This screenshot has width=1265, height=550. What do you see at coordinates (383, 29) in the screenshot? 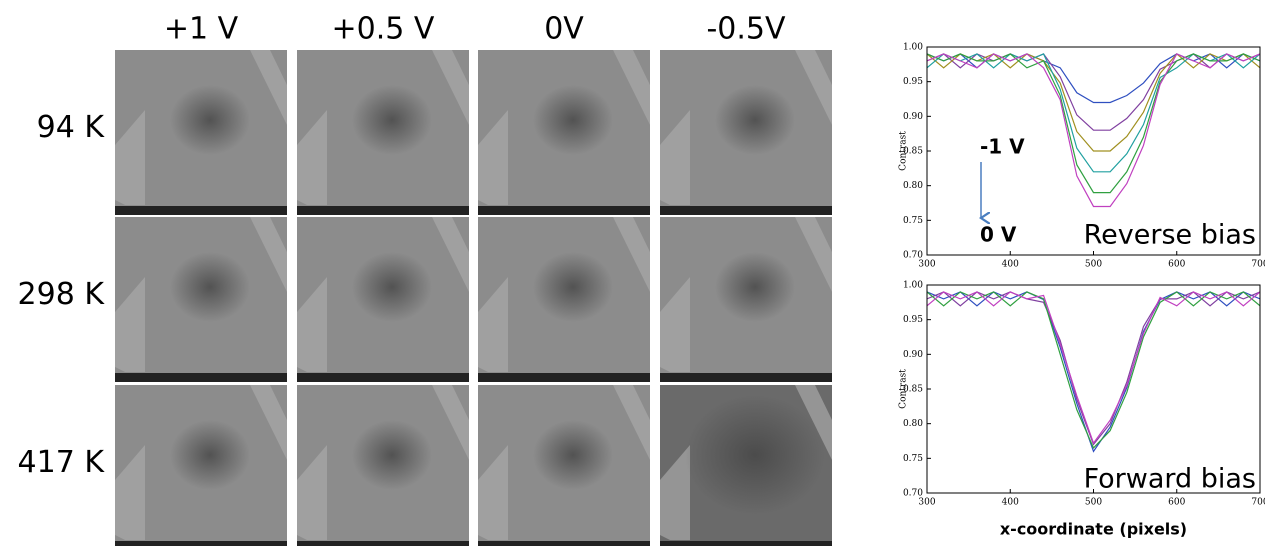
I see `column-label: +0.5 V` at bounding box center [383, 29].